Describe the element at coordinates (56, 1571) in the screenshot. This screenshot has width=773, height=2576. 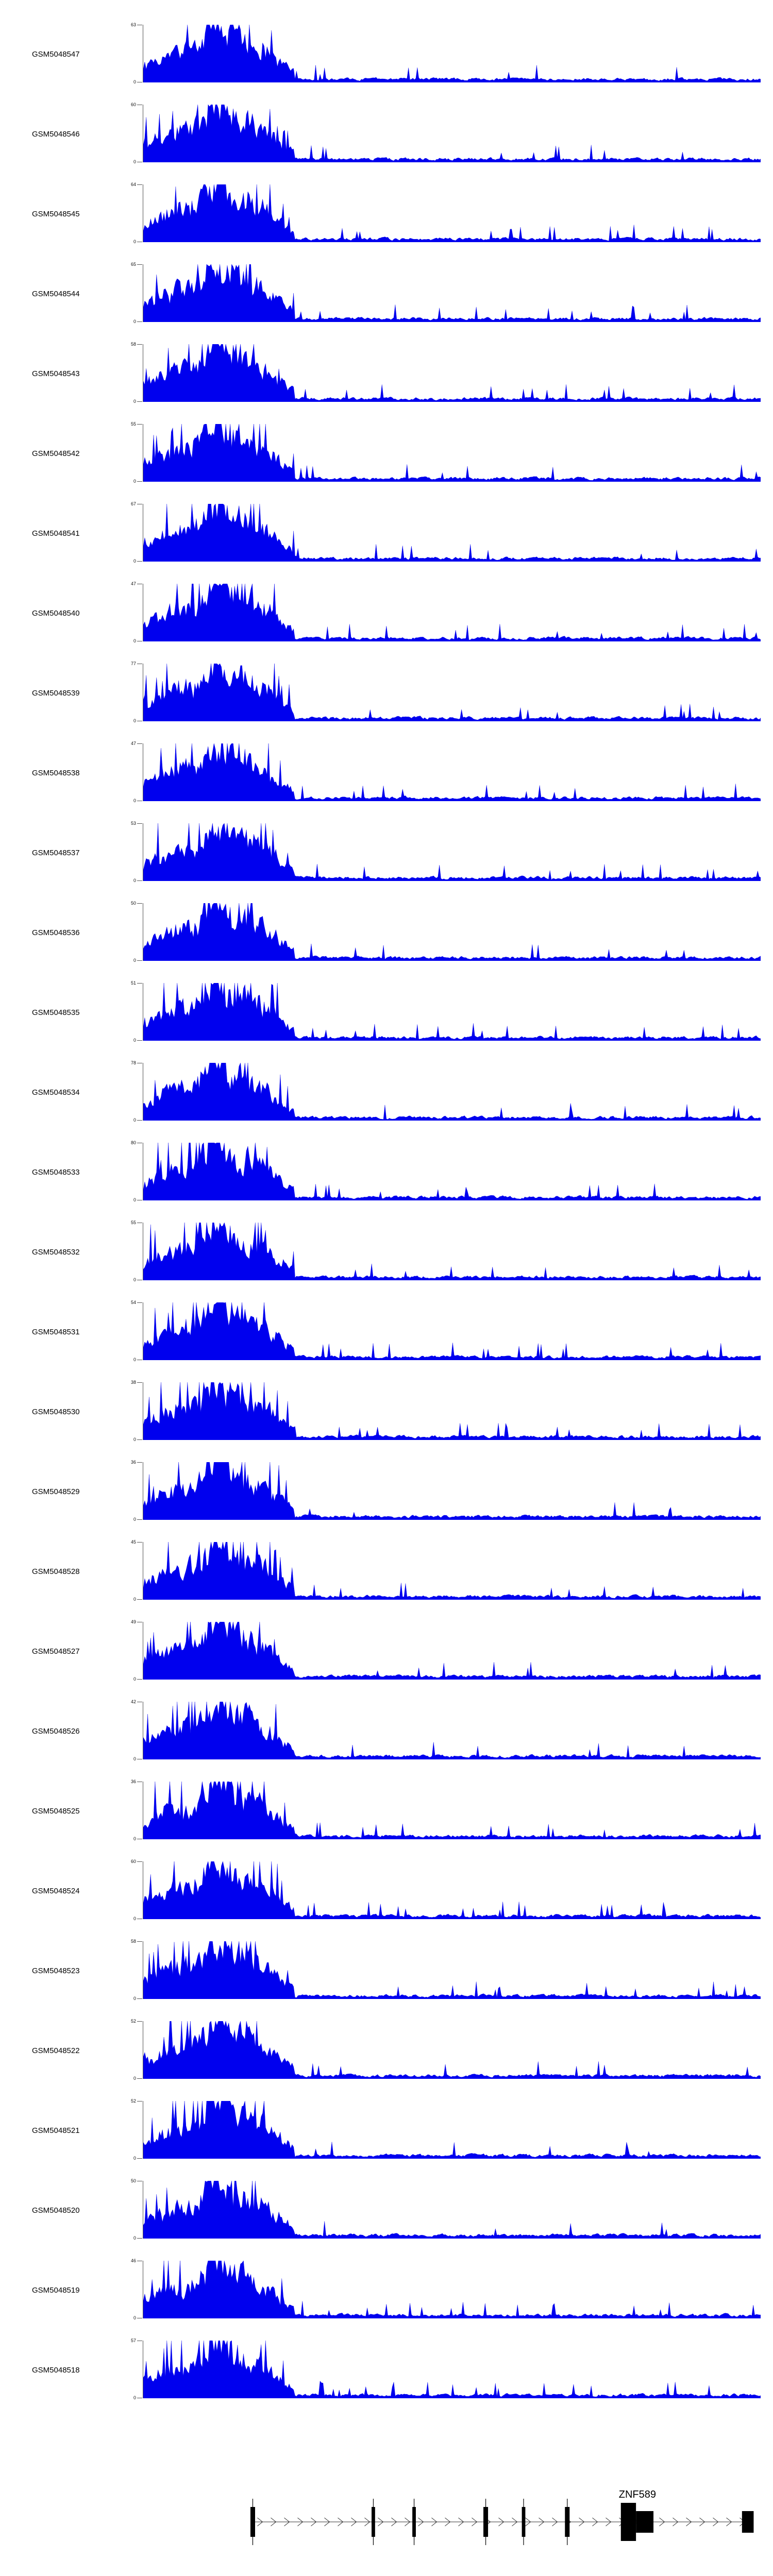
I see `track-sample-label: GSM5048528` at that location.